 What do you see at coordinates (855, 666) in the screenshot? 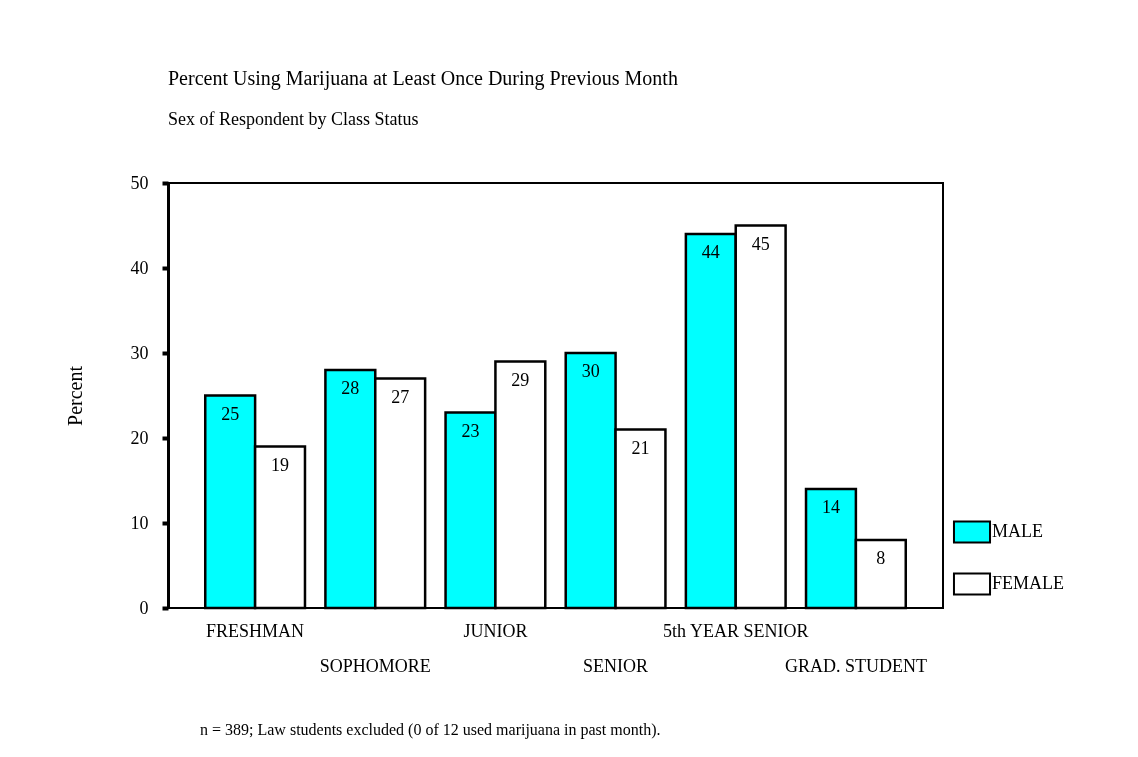
I see `x-tick-label: GRAD. STUDENT` at bounding box center [855, 666].